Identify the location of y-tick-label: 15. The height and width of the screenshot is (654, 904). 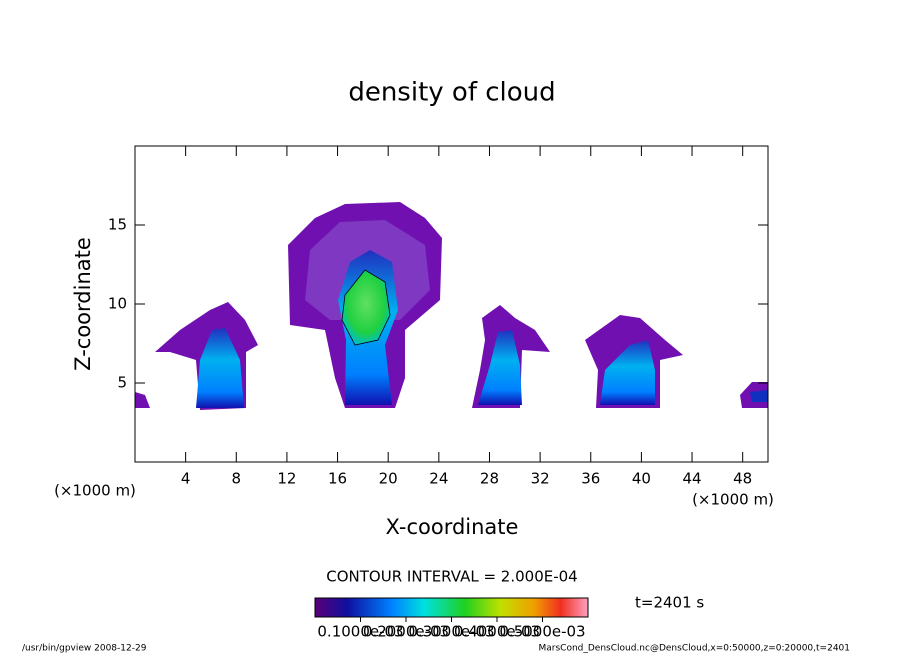
(117, 225).